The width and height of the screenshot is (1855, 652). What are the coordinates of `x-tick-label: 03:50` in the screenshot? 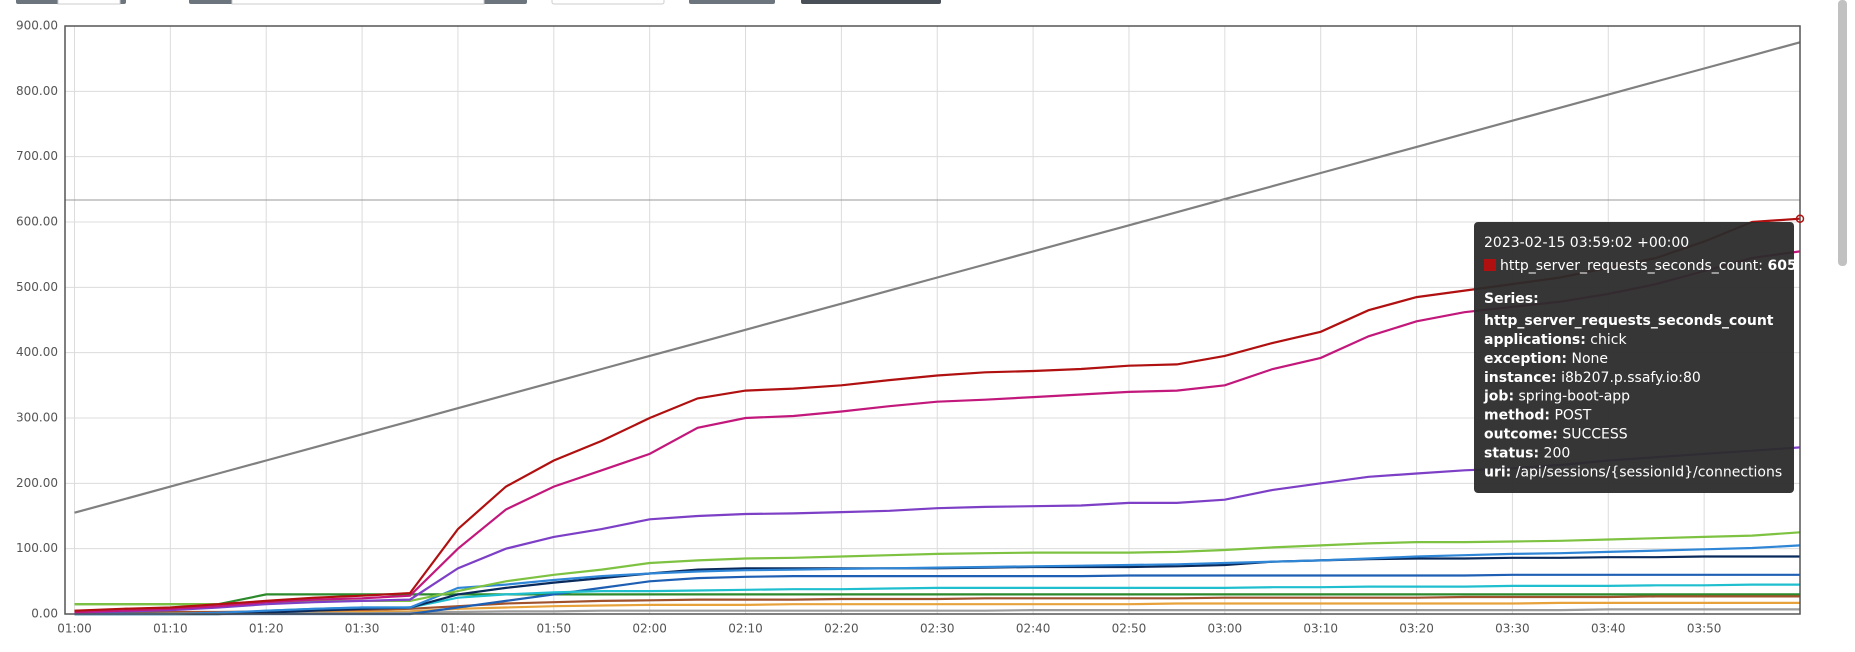 It's located at (1704, 629).